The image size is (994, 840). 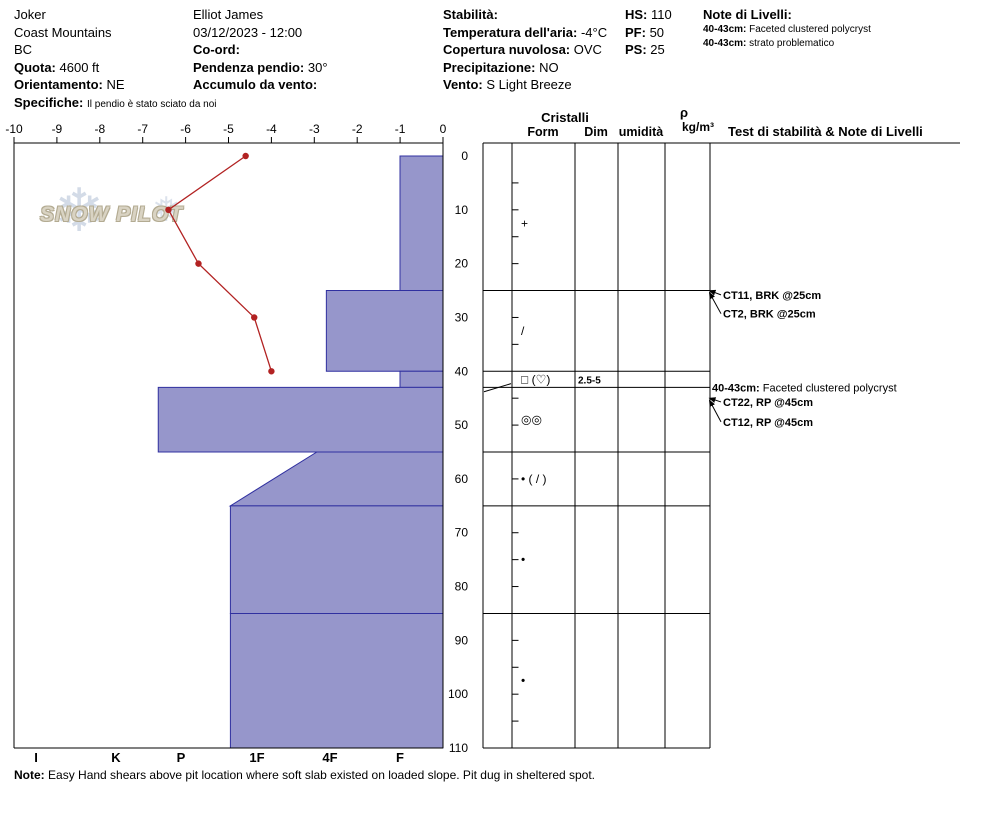 I want to click on hardness-axis-label: I, so click(x=36, y=757).